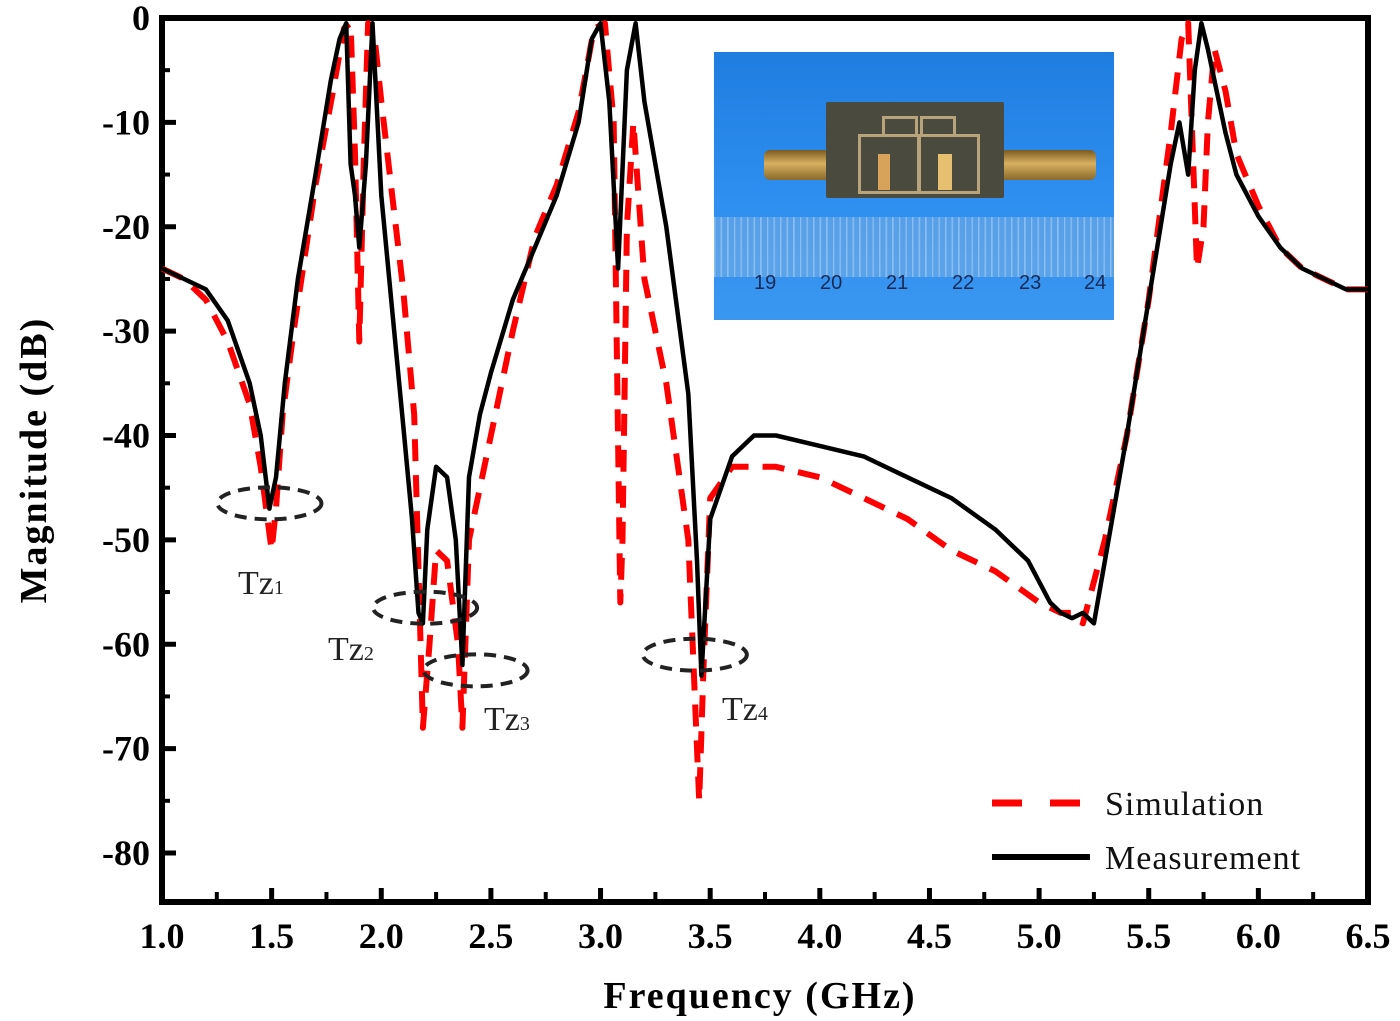  What do you see at coordinates (765, 283) in the screenshot?
I see `ruler-number: 19` at bounding box center [765, 283].